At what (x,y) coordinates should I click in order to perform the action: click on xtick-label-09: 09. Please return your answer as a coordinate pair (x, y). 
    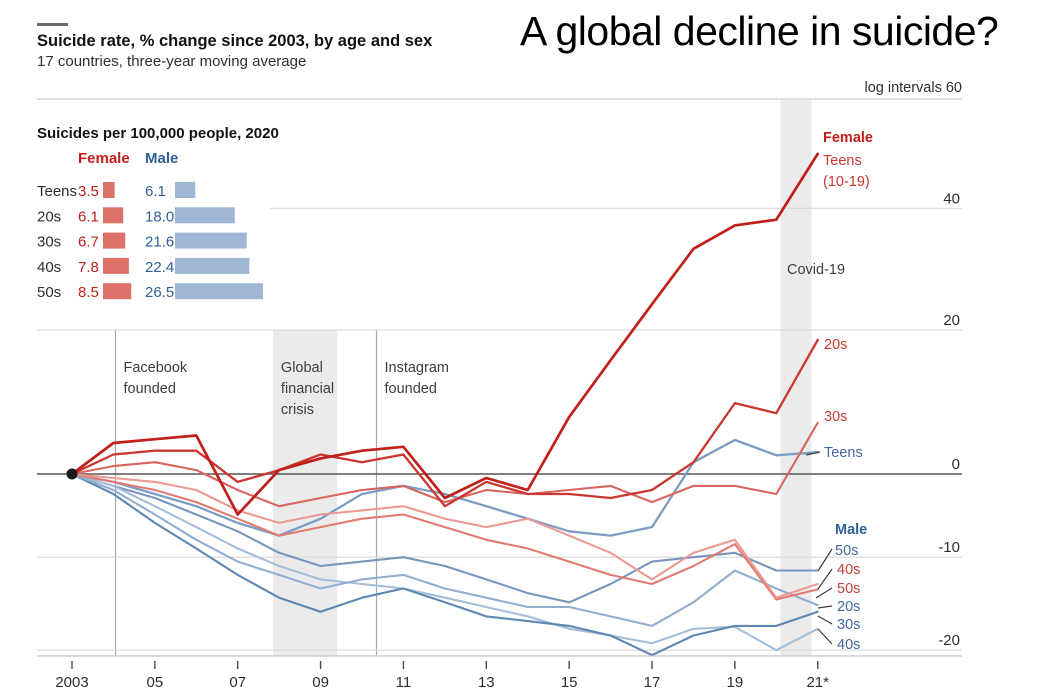
    Looking at the image, I should click on (320, 682).